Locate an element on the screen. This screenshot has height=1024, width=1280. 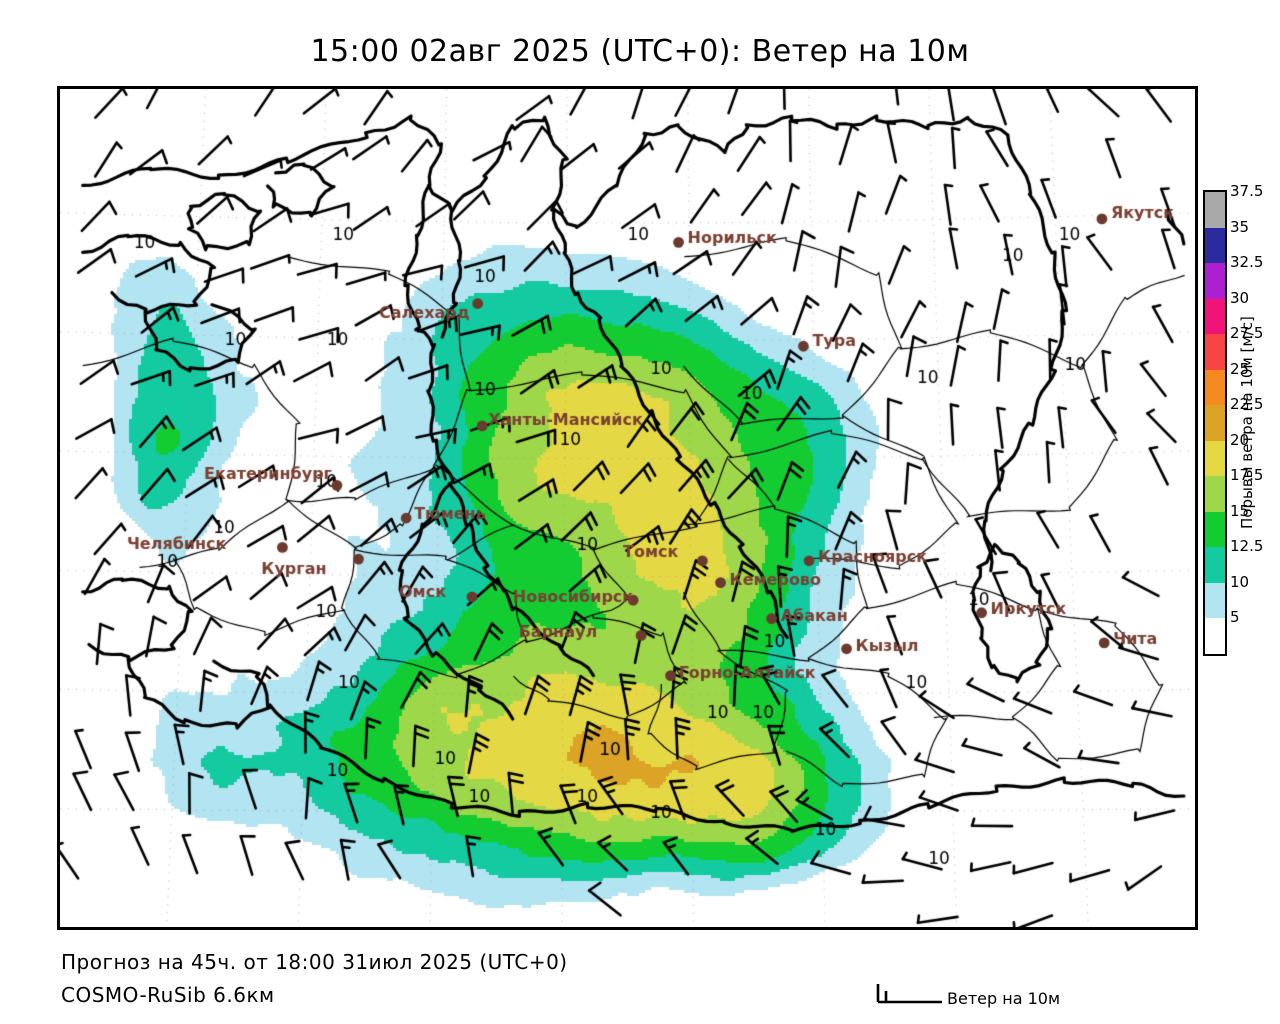
colorbar-tick-label: 12.5 is located at coordinates (1247, 546).